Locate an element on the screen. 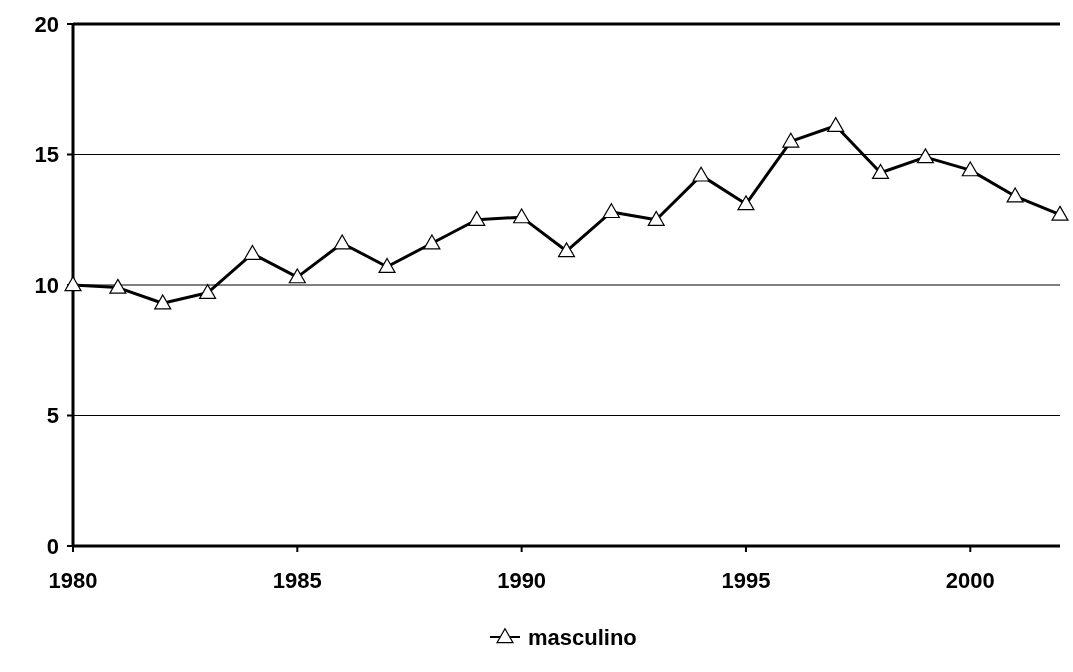  x-tick-label: 1990 is located at coordinates (522, 580).